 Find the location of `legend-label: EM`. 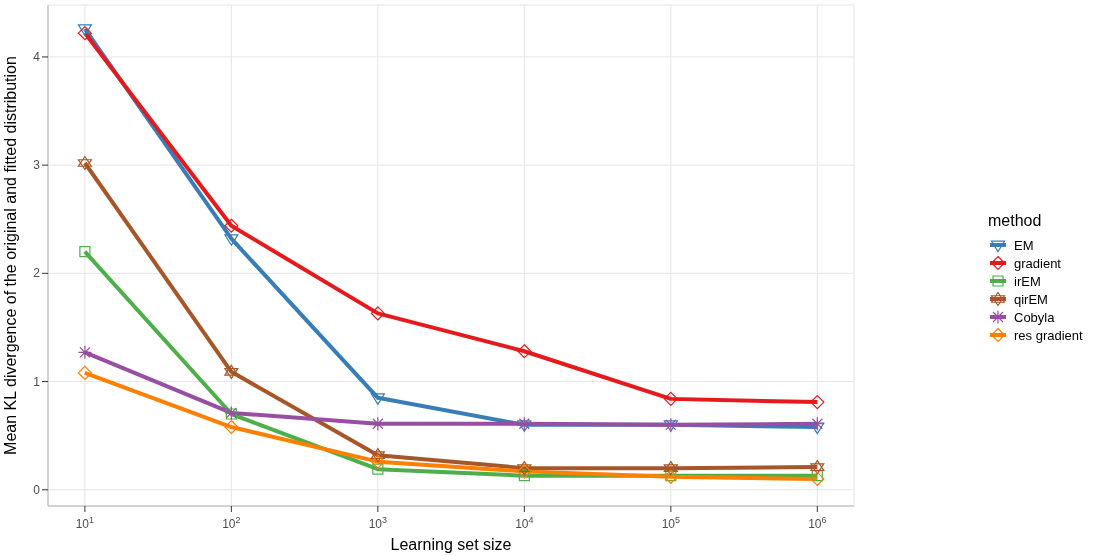

legend-label: EM is located at coordinates (1024, 245).